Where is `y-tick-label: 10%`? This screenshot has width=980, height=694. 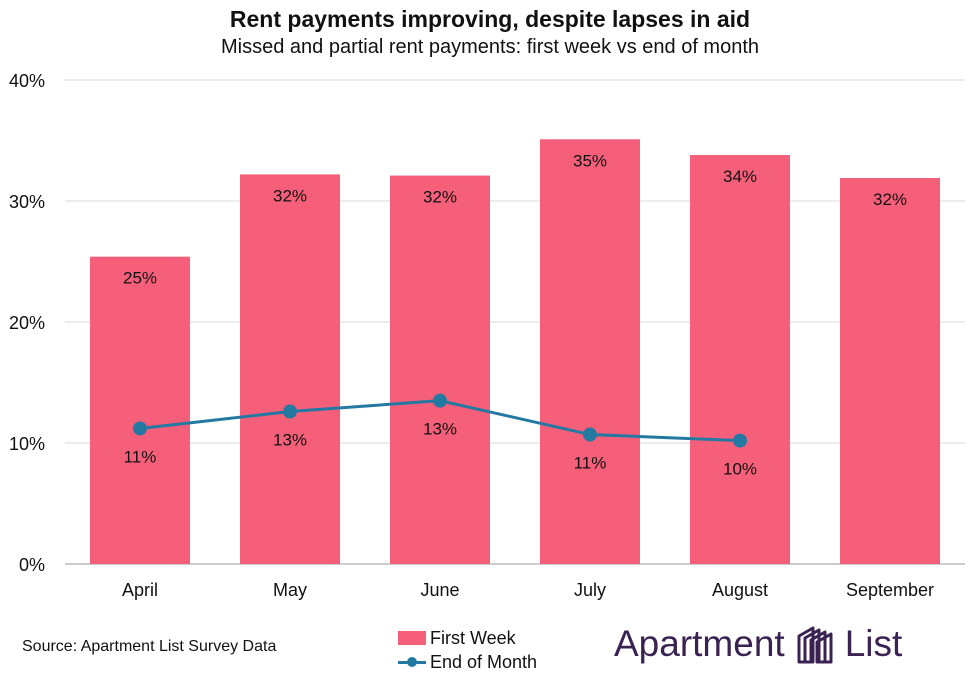
y-tick-label: 10% is located at coordinates (27, 444).